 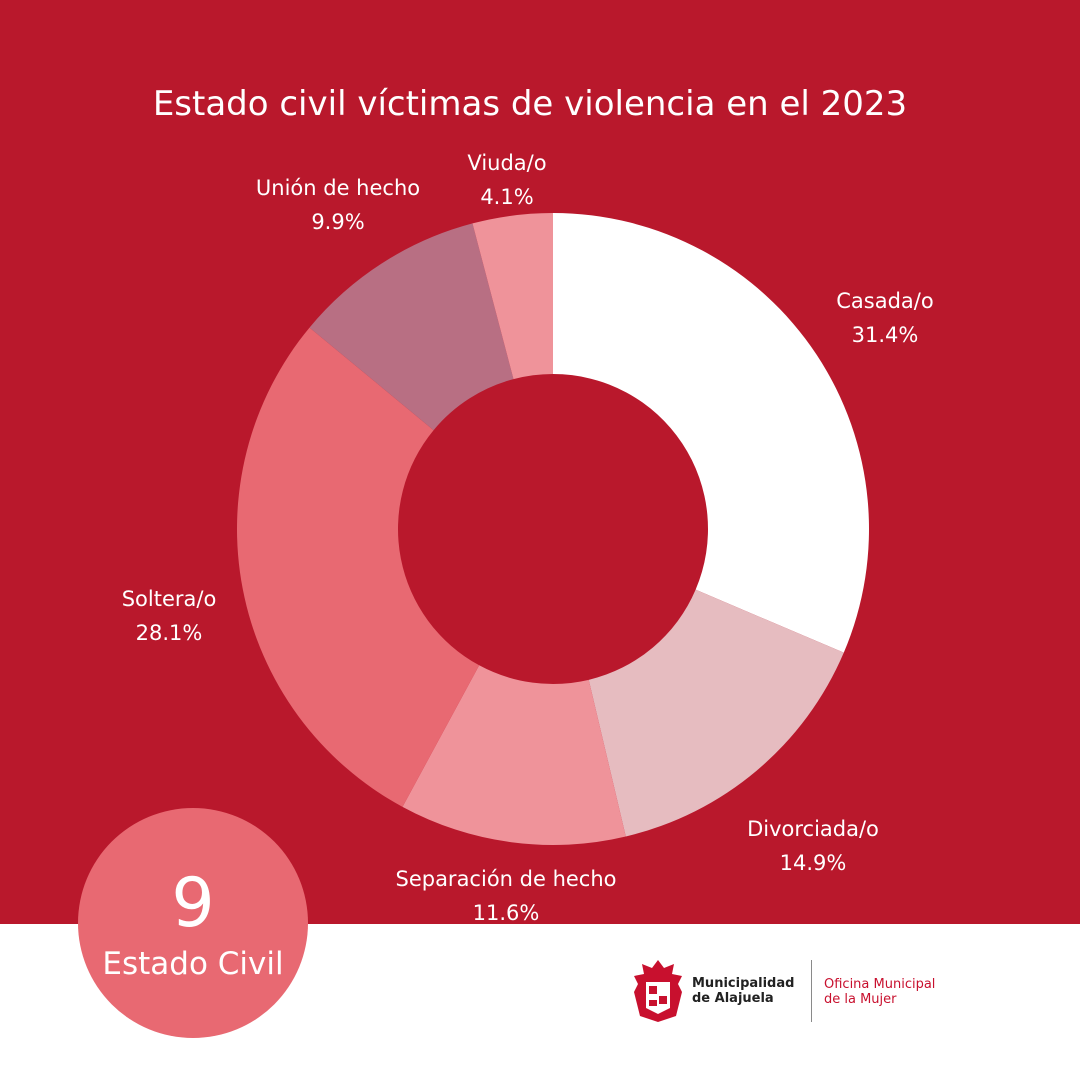 What do you see at coordinates (169, 599) in the screenshot?
I see `slice-name-soltera: Soltera/o` at bounding box center [169, 599].